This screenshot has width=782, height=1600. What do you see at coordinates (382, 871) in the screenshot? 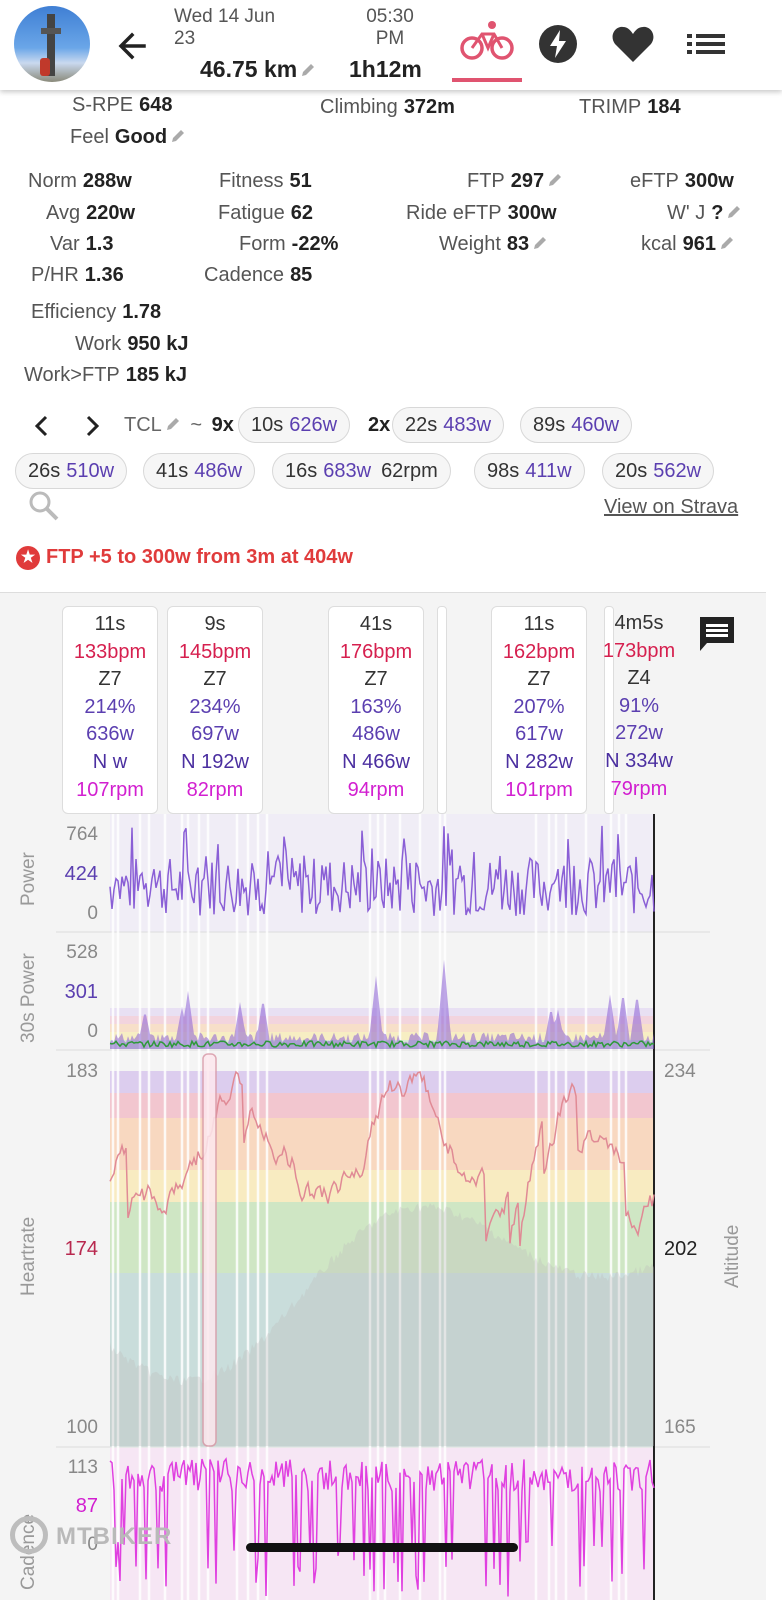
I see `power-series` at bounding box center [382, 871].